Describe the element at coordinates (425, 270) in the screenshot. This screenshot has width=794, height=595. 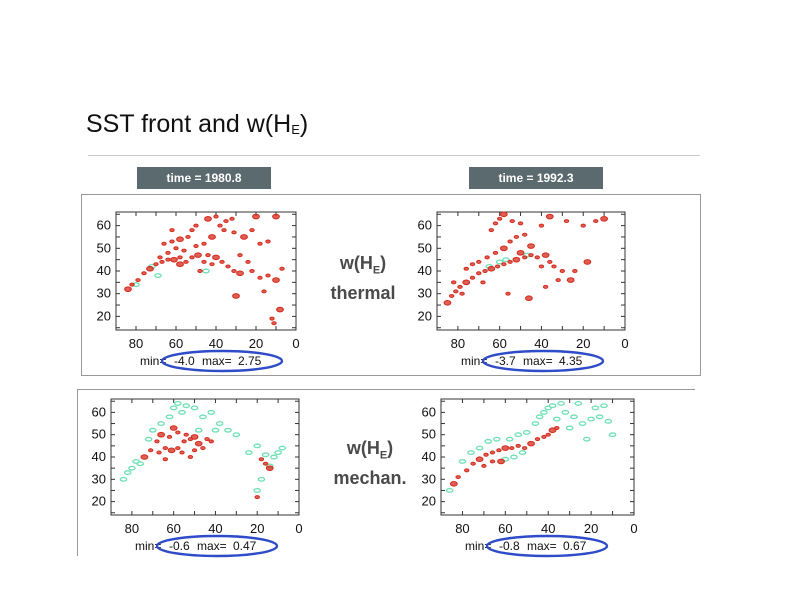
I see `y-tick-label: 40` at that location.